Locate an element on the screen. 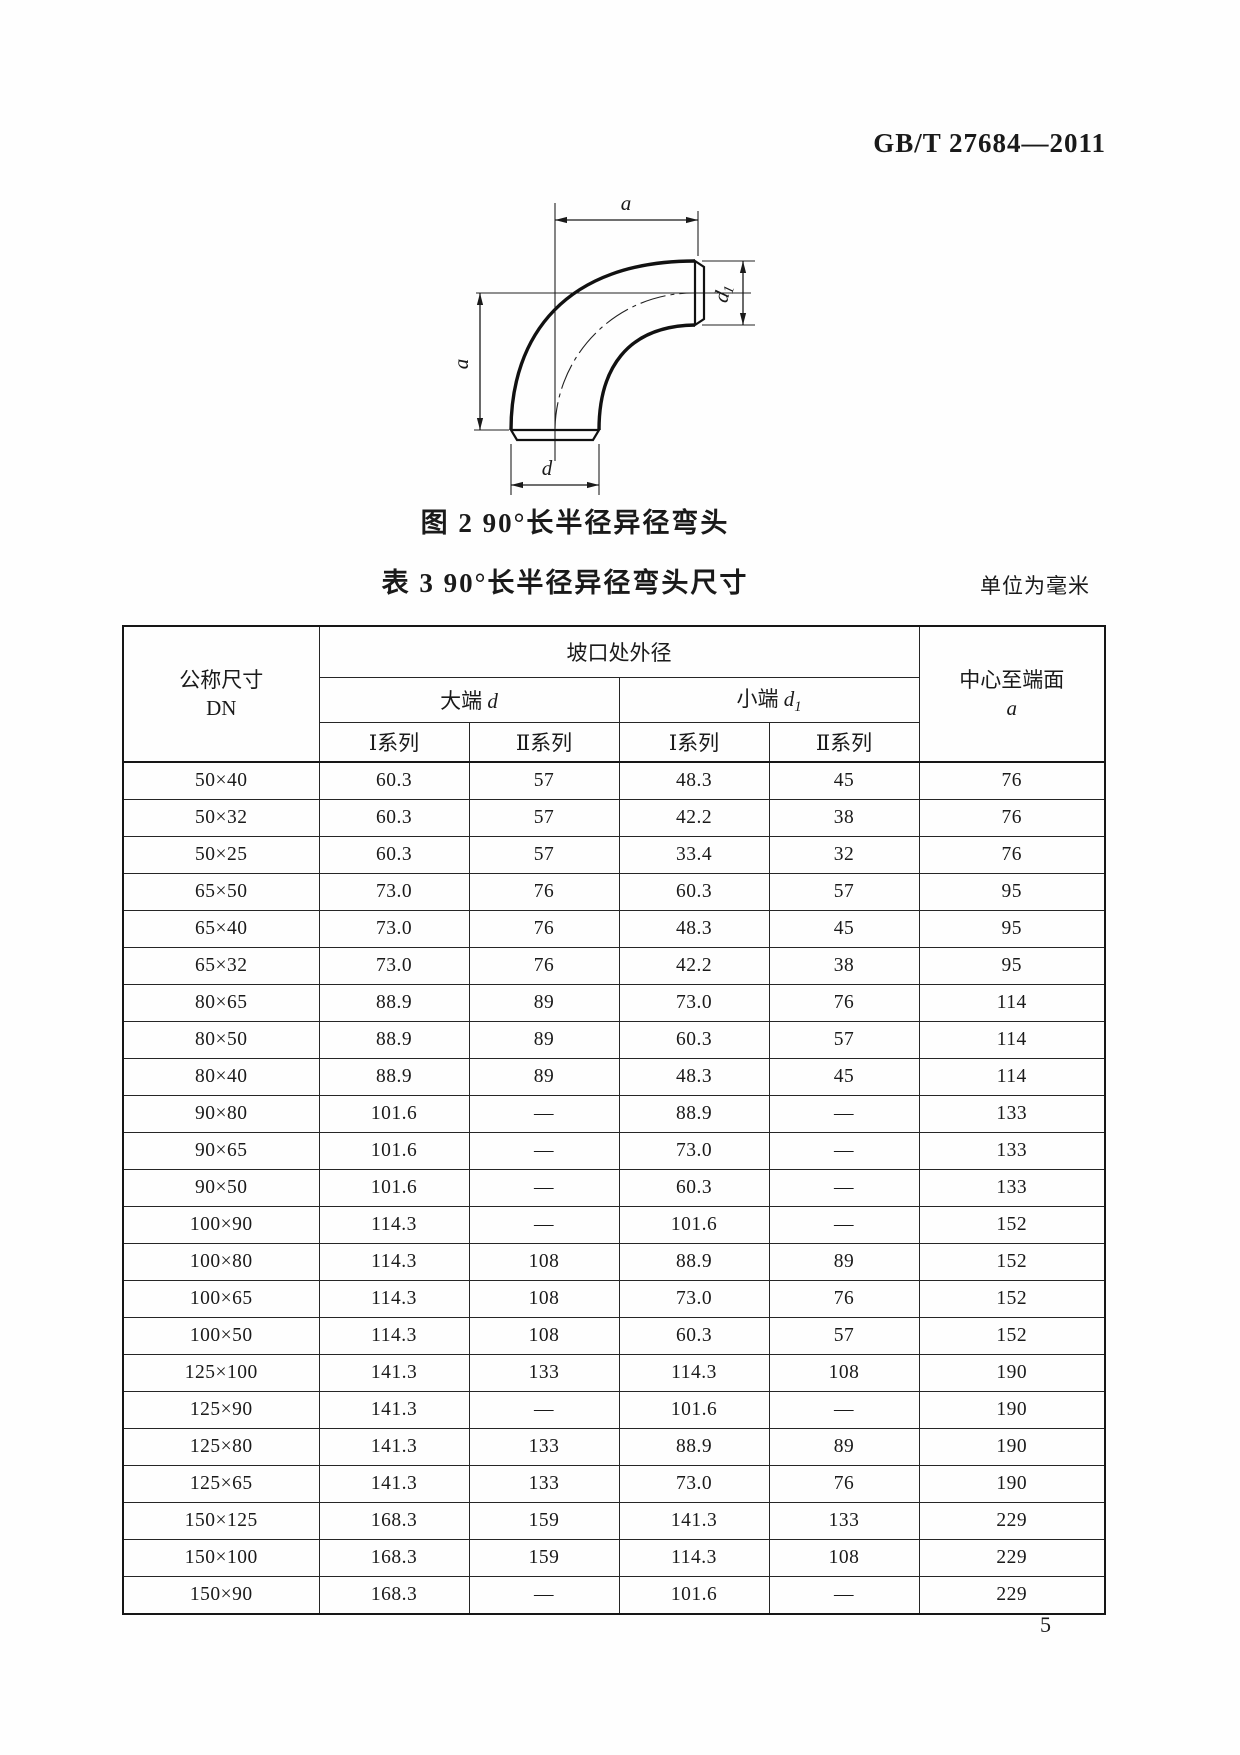 This screenshot has height=1755, width=1240. table-row: 125×100 141.3 133 114.3 108 190 is located at coordinates (614, 1373).